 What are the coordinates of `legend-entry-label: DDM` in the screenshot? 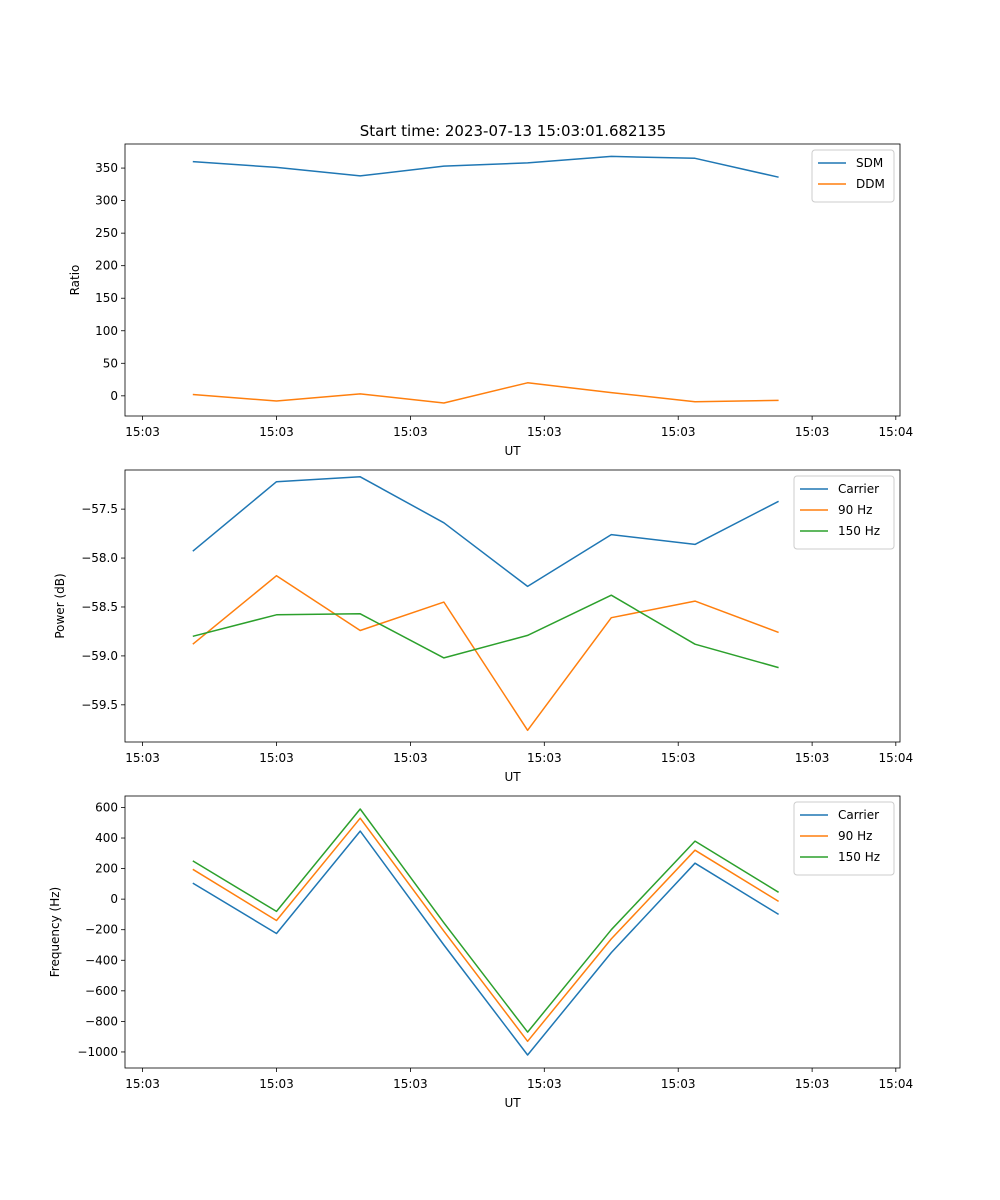 It's located at (870, 184).